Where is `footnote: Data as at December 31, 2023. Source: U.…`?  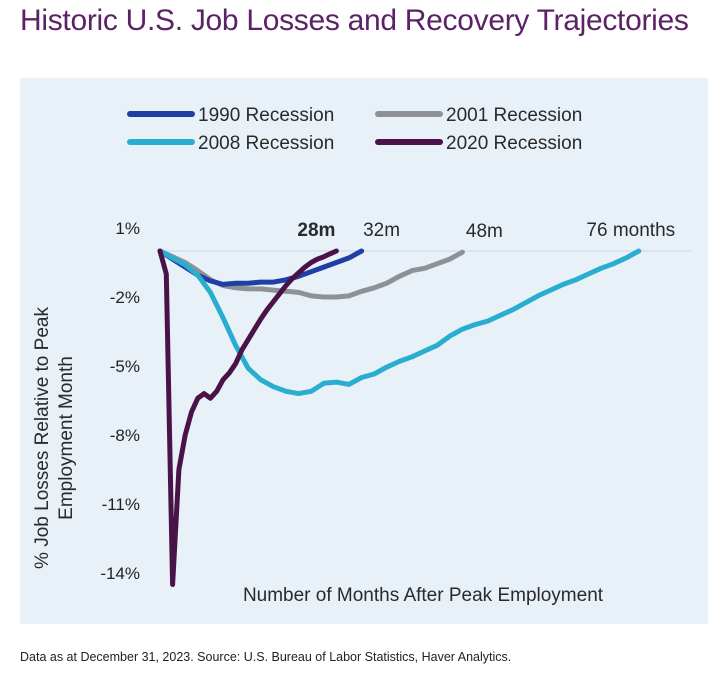 footnote: Data as at December 31, 2023. Source: U.… is located at coordinates (266, 657).